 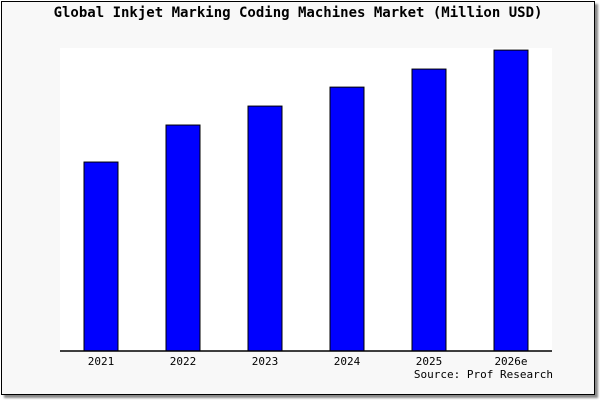 I want to click on bar-2021, so click(x=101, y=256).